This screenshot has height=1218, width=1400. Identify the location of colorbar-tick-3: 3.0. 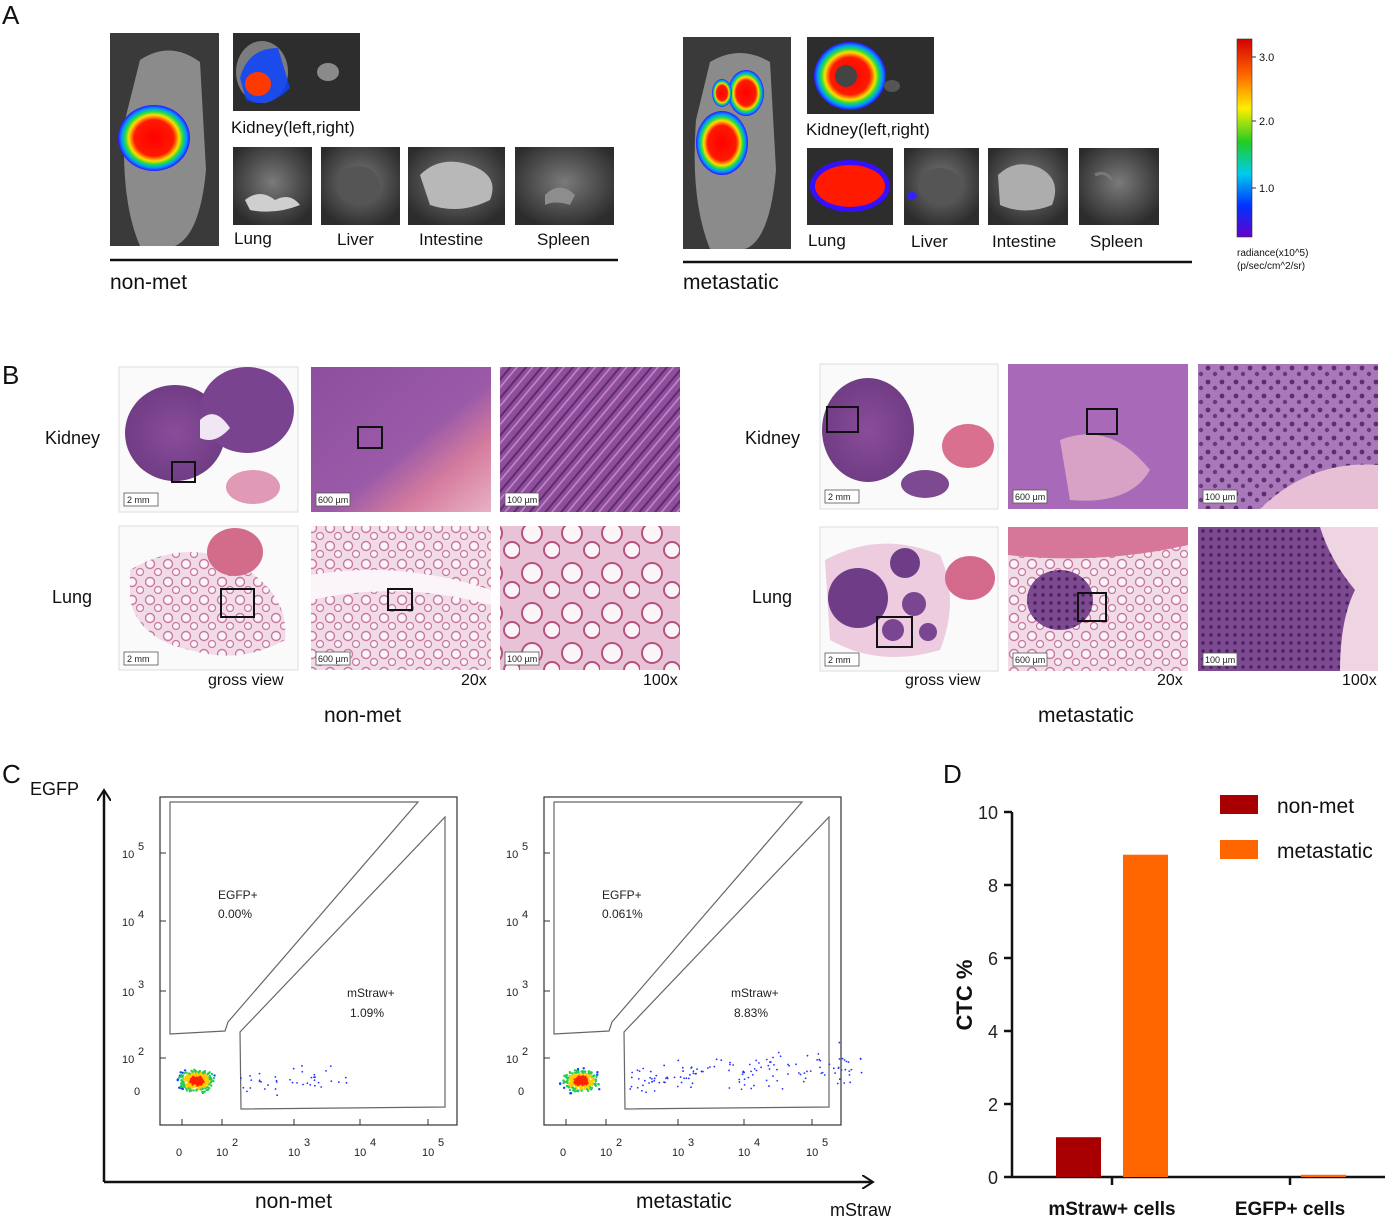
(1266, 58).